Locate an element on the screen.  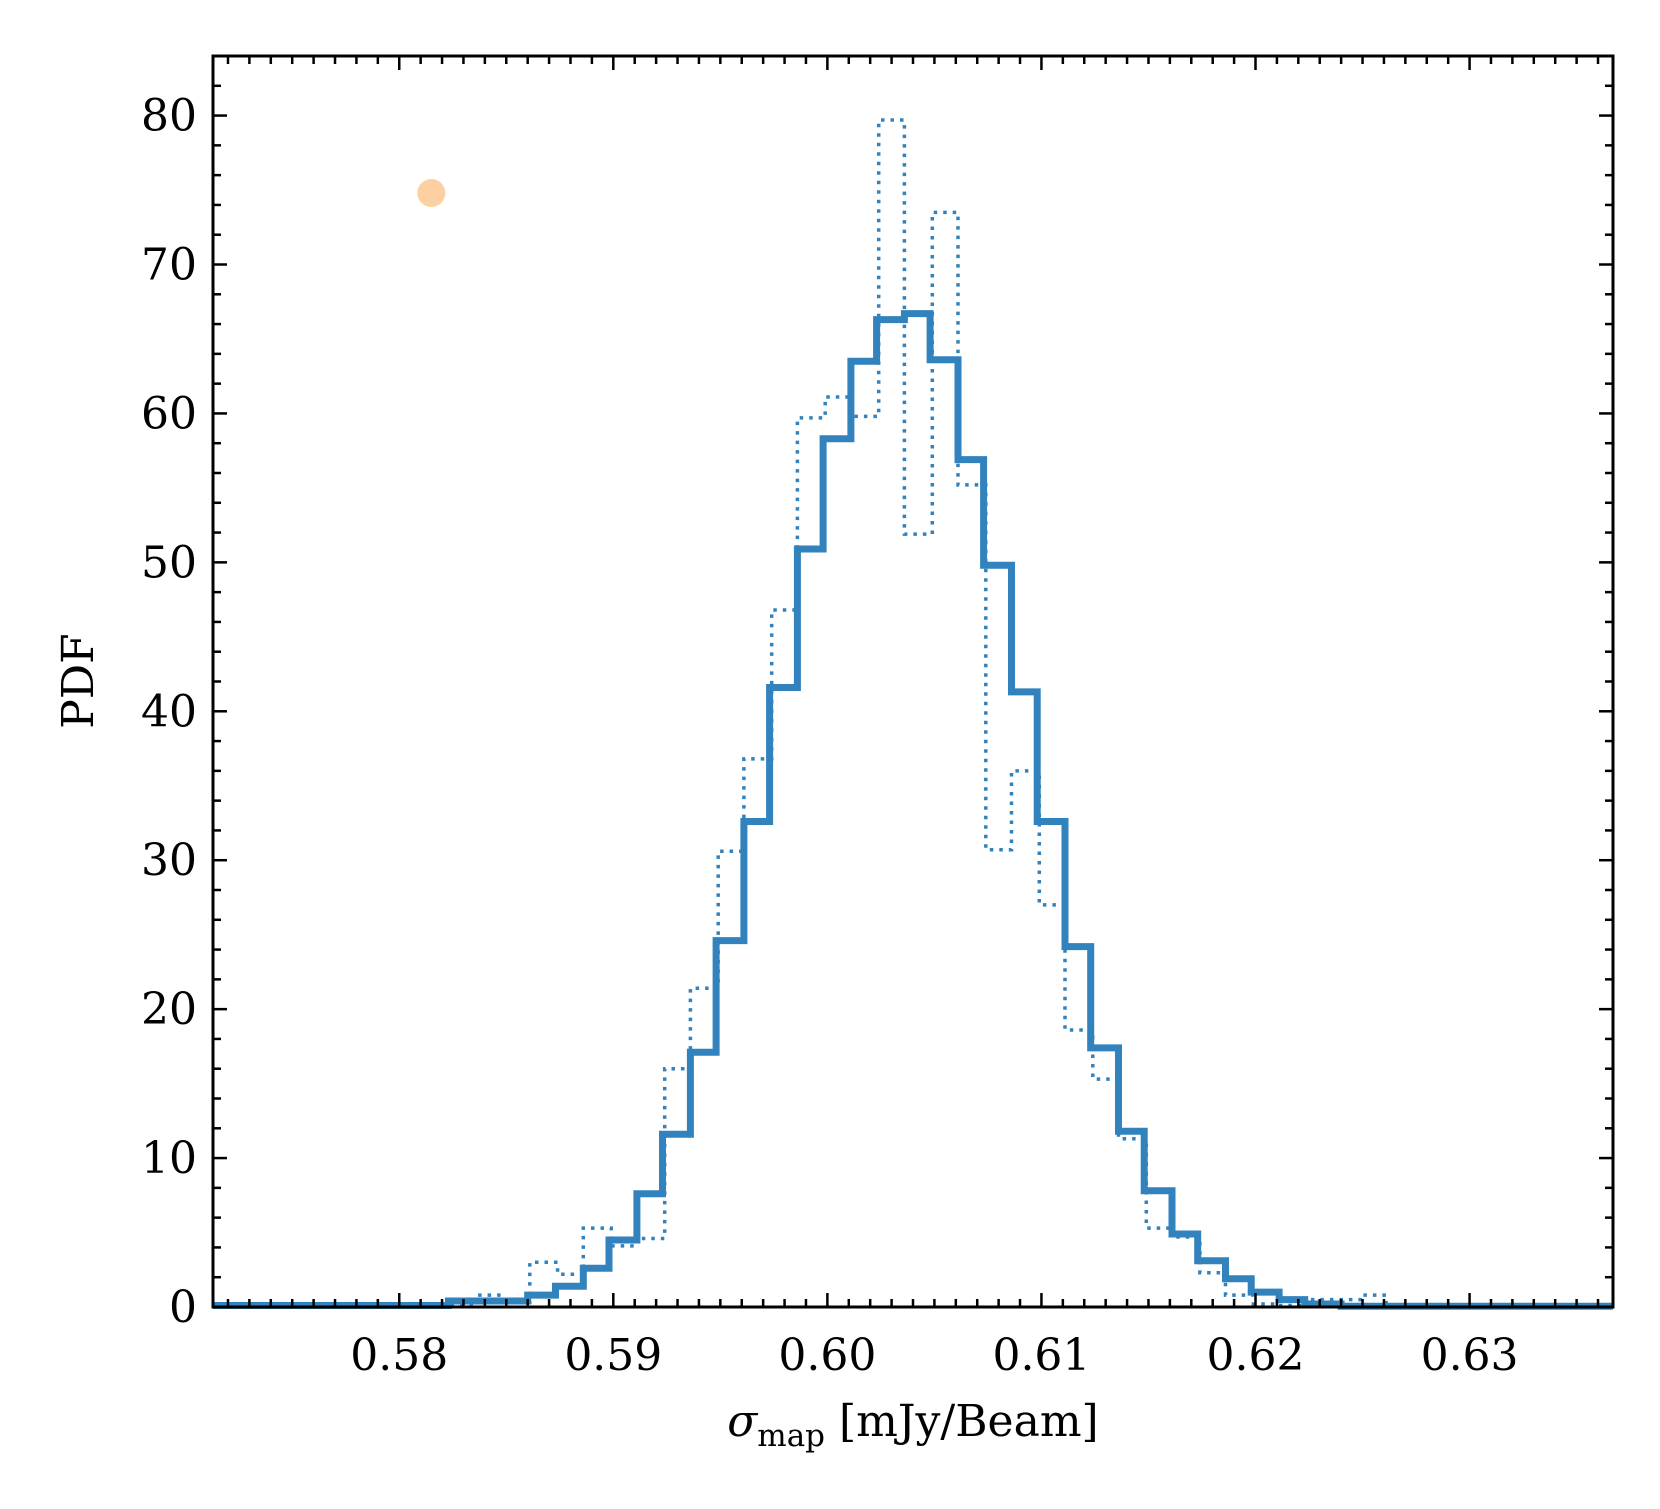
y-tick-label: 60 is located at coordinates (169, 413).